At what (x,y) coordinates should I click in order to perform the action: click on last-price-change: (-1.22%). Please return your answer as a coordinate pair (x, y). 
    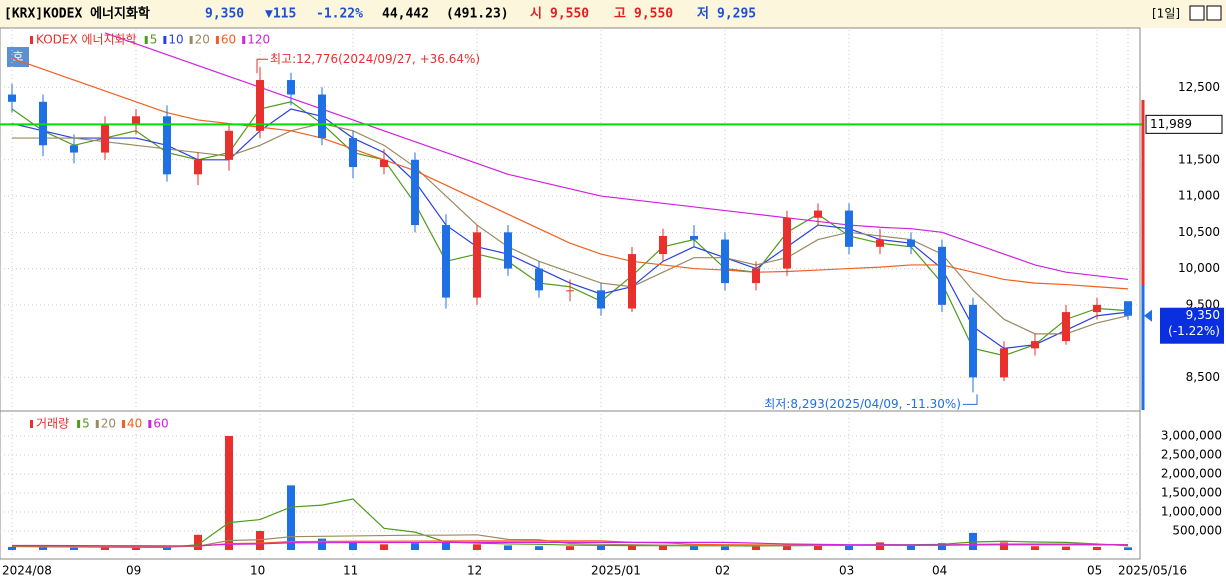
    Looking at the image, I should click on (1194, 331).